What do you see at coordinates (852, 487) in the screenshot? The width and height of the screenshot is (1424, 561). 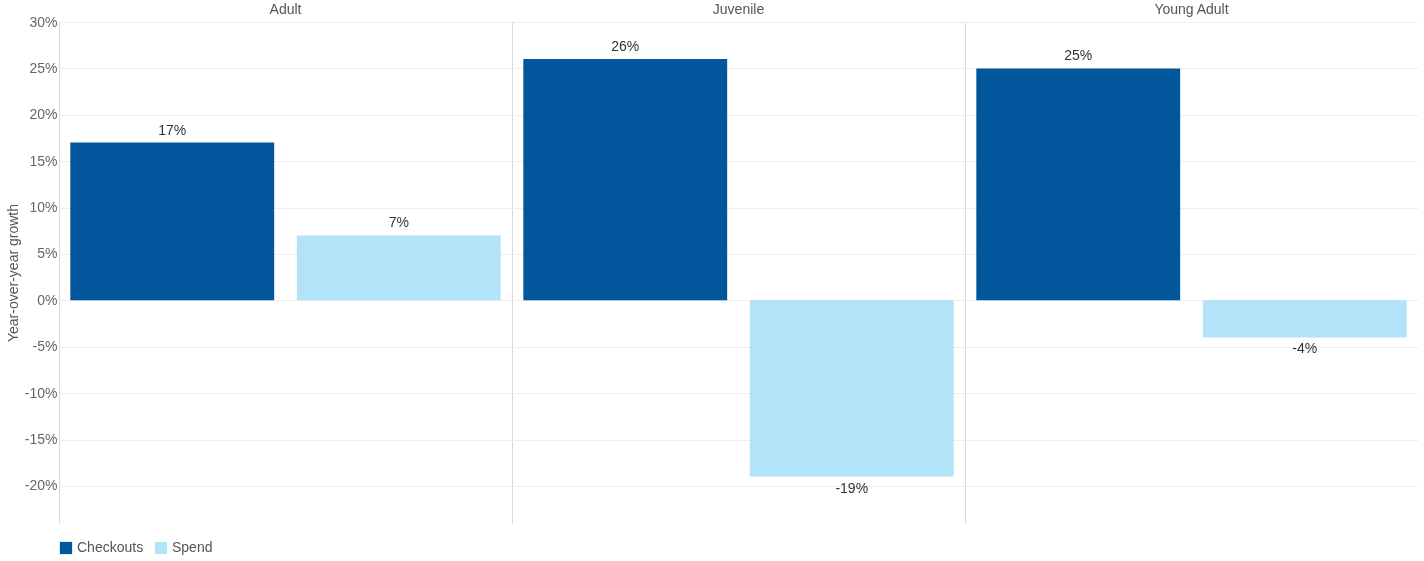 I see `data-label: -19%` at bounding box center [852, 487].